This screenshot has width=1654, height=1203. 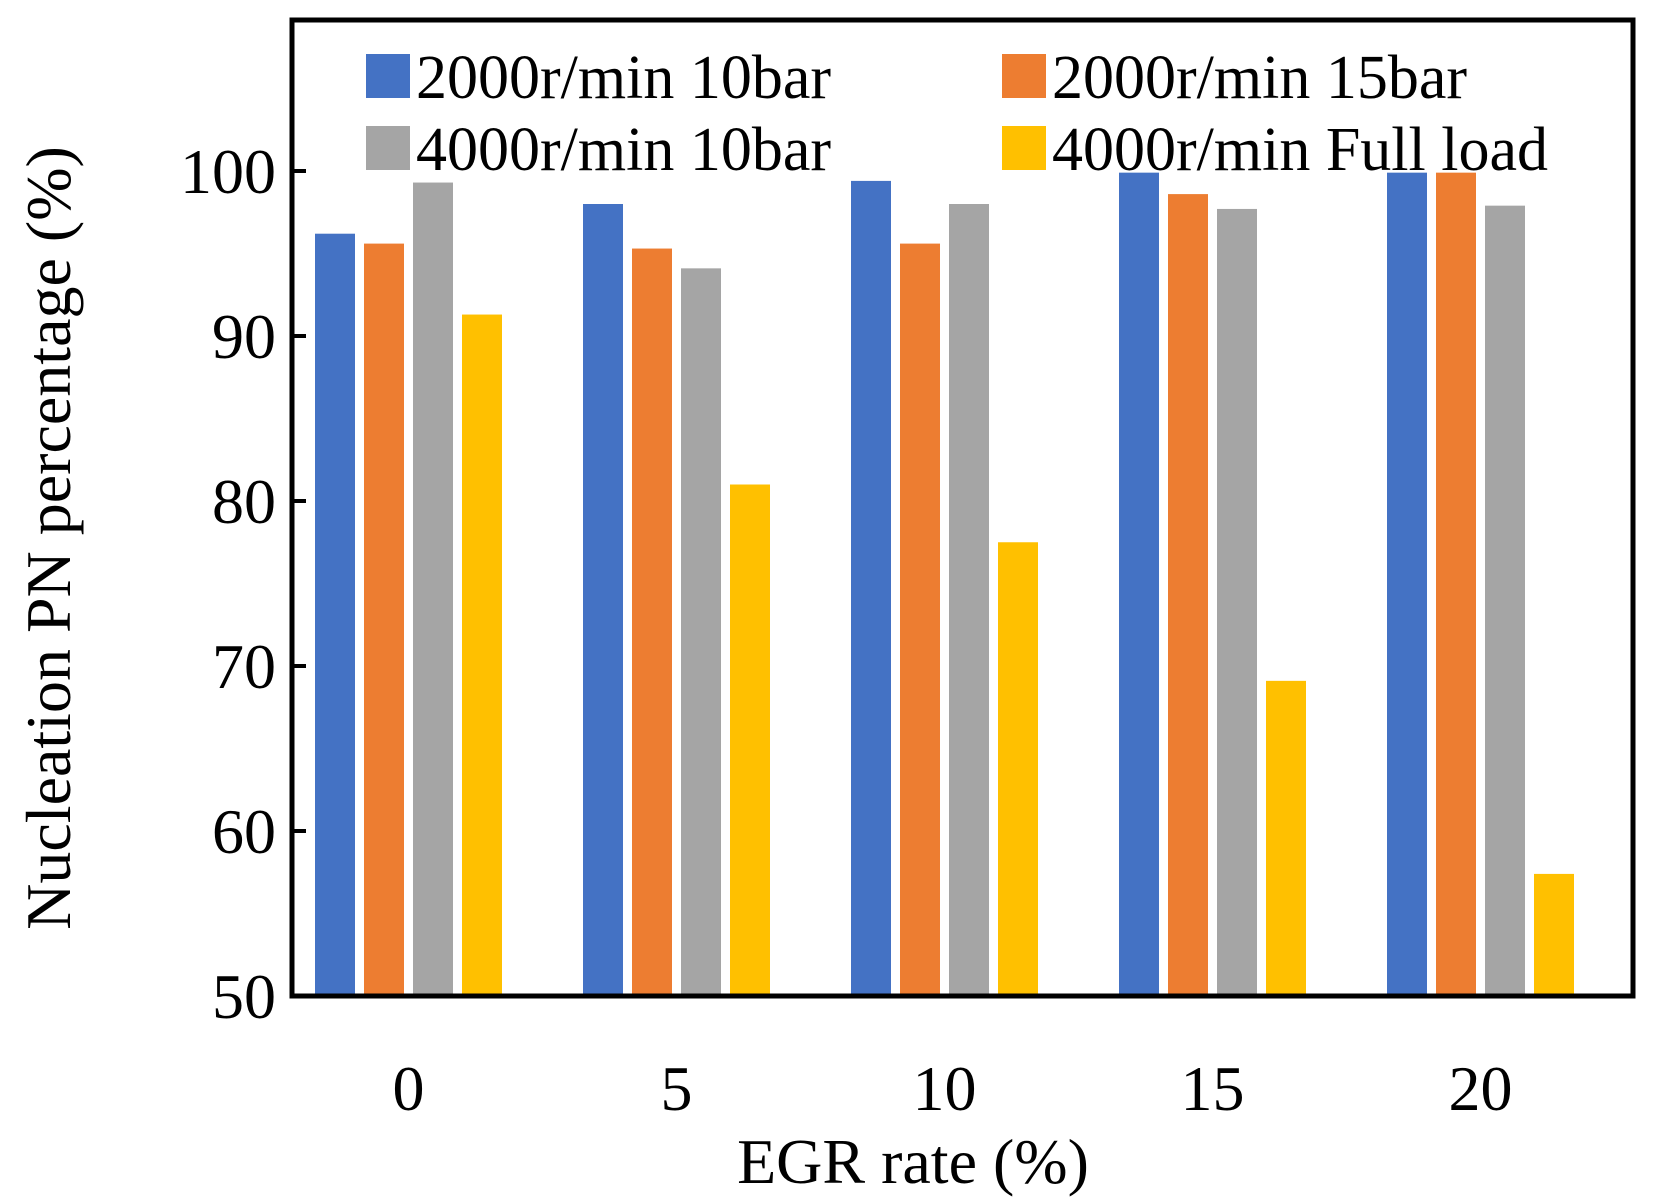 I want to click on bar-15-series-2: 2000r/min 15bar, 15: 98.6, so click(x=1188, y=595).